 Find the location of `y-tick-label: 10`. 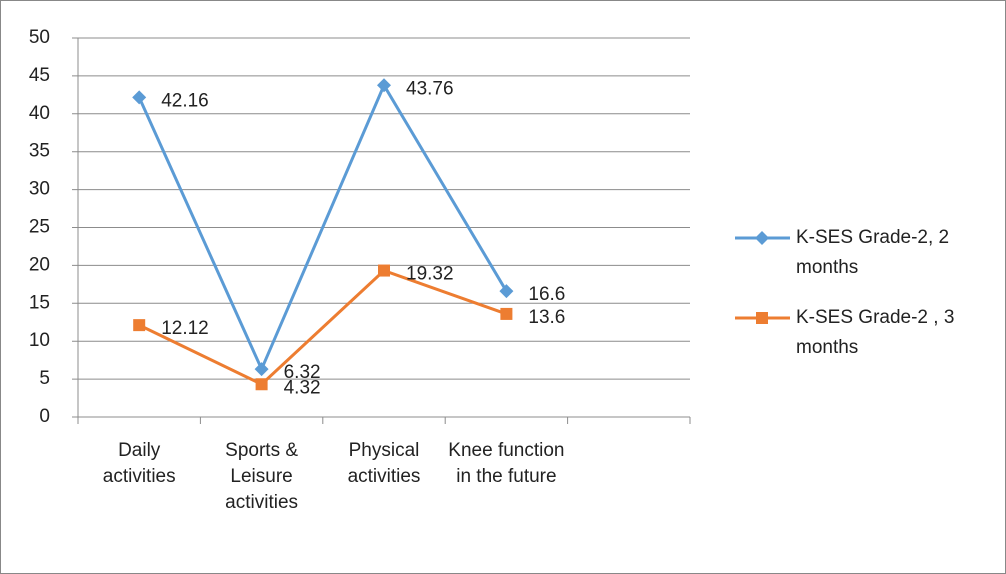

y-tick-label: 10 is located at coordinates (39, 340).